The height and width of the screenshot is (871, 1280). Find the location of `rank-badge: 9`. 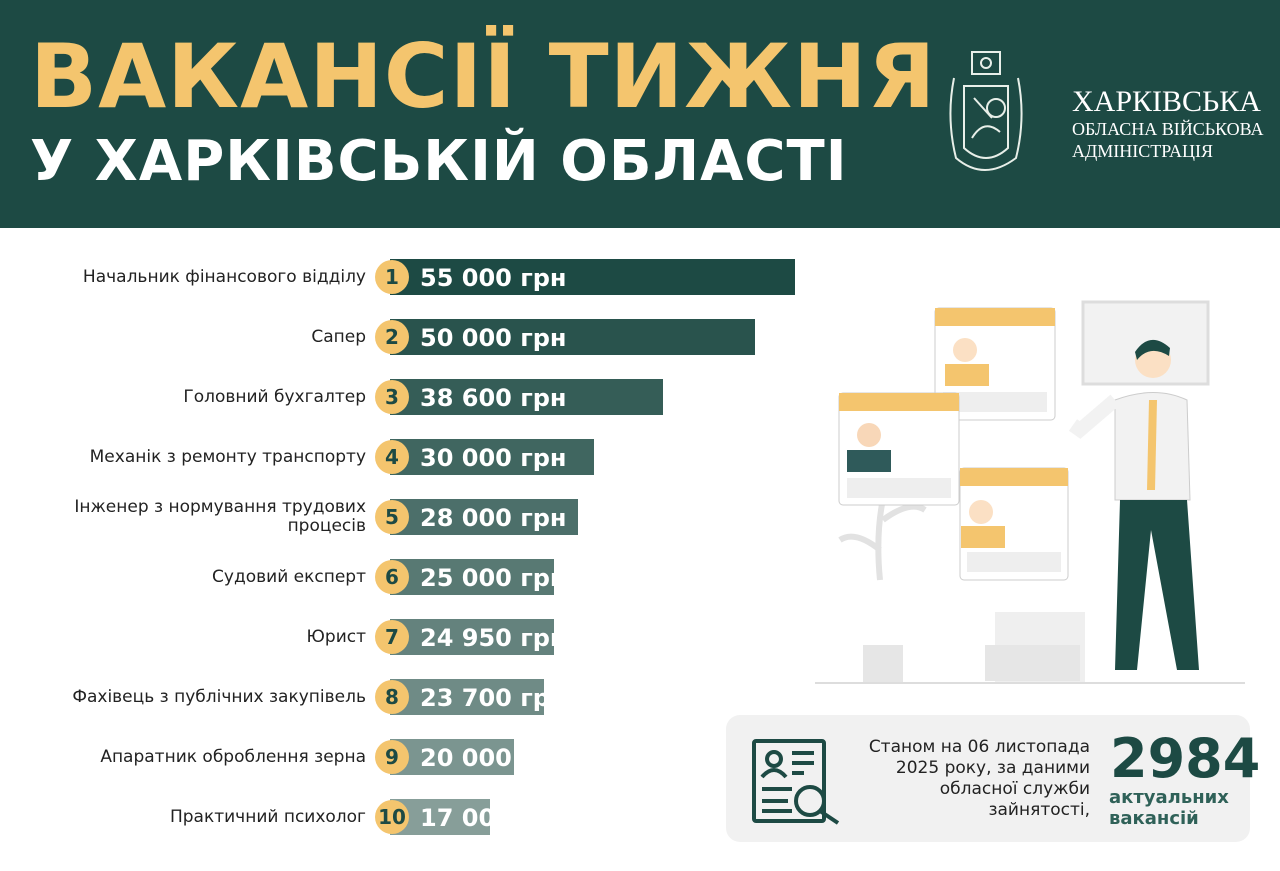

rank-badge: 9 is located at coordinates (392, 757).